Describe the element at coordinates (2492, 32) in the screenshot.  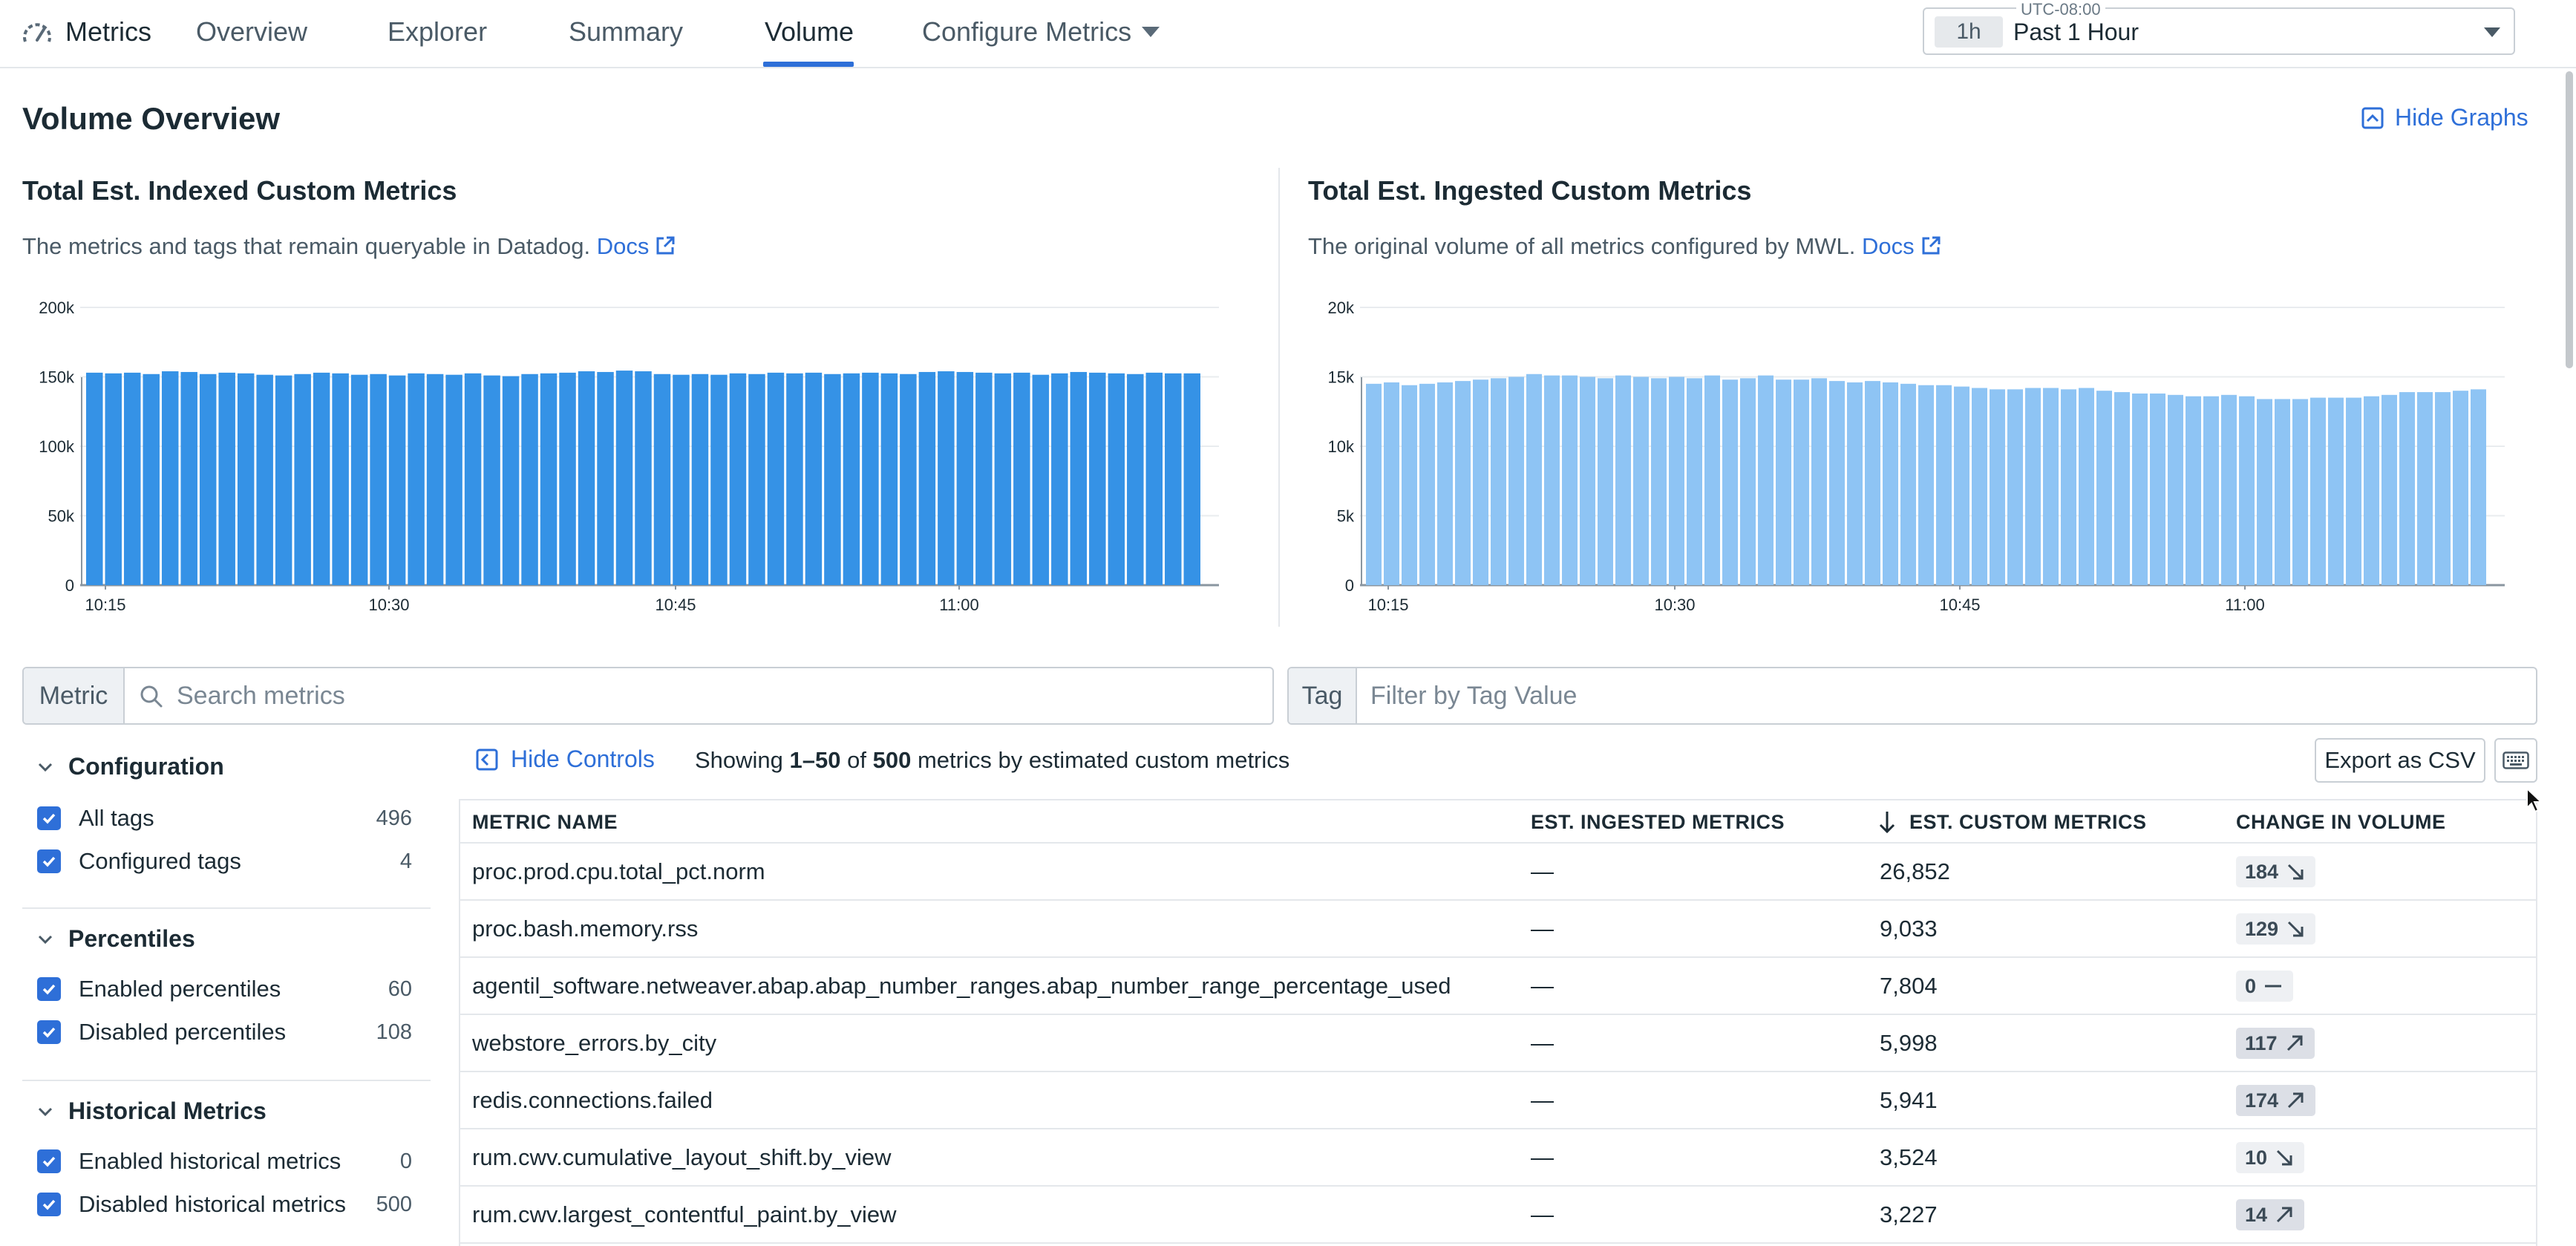
I see `time-range-chevron-down-icon` at that location.